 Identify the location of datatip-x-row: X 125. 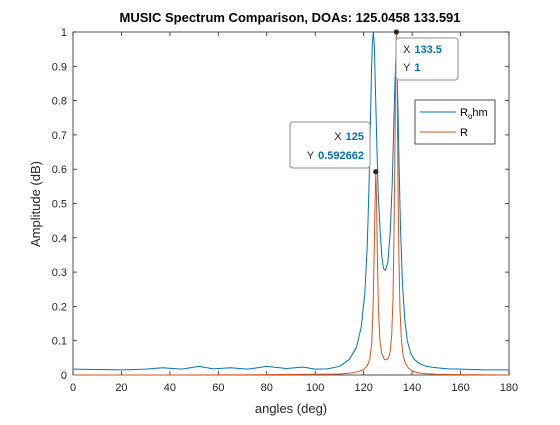
(349, 137).